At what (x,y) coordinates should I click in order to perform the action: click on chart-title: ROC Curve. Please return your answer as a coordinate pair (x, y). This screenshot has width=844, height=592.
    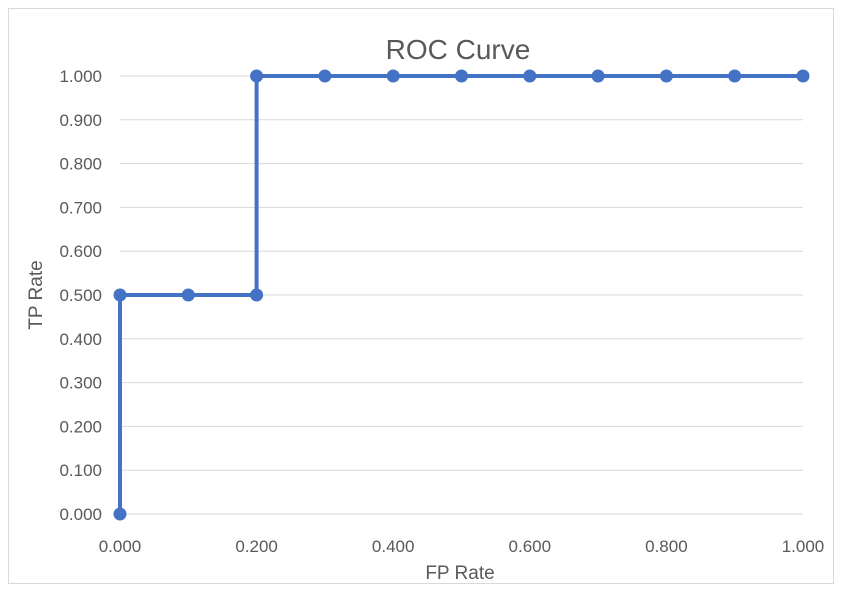
    Looking at the image, I should click on (458, 49).